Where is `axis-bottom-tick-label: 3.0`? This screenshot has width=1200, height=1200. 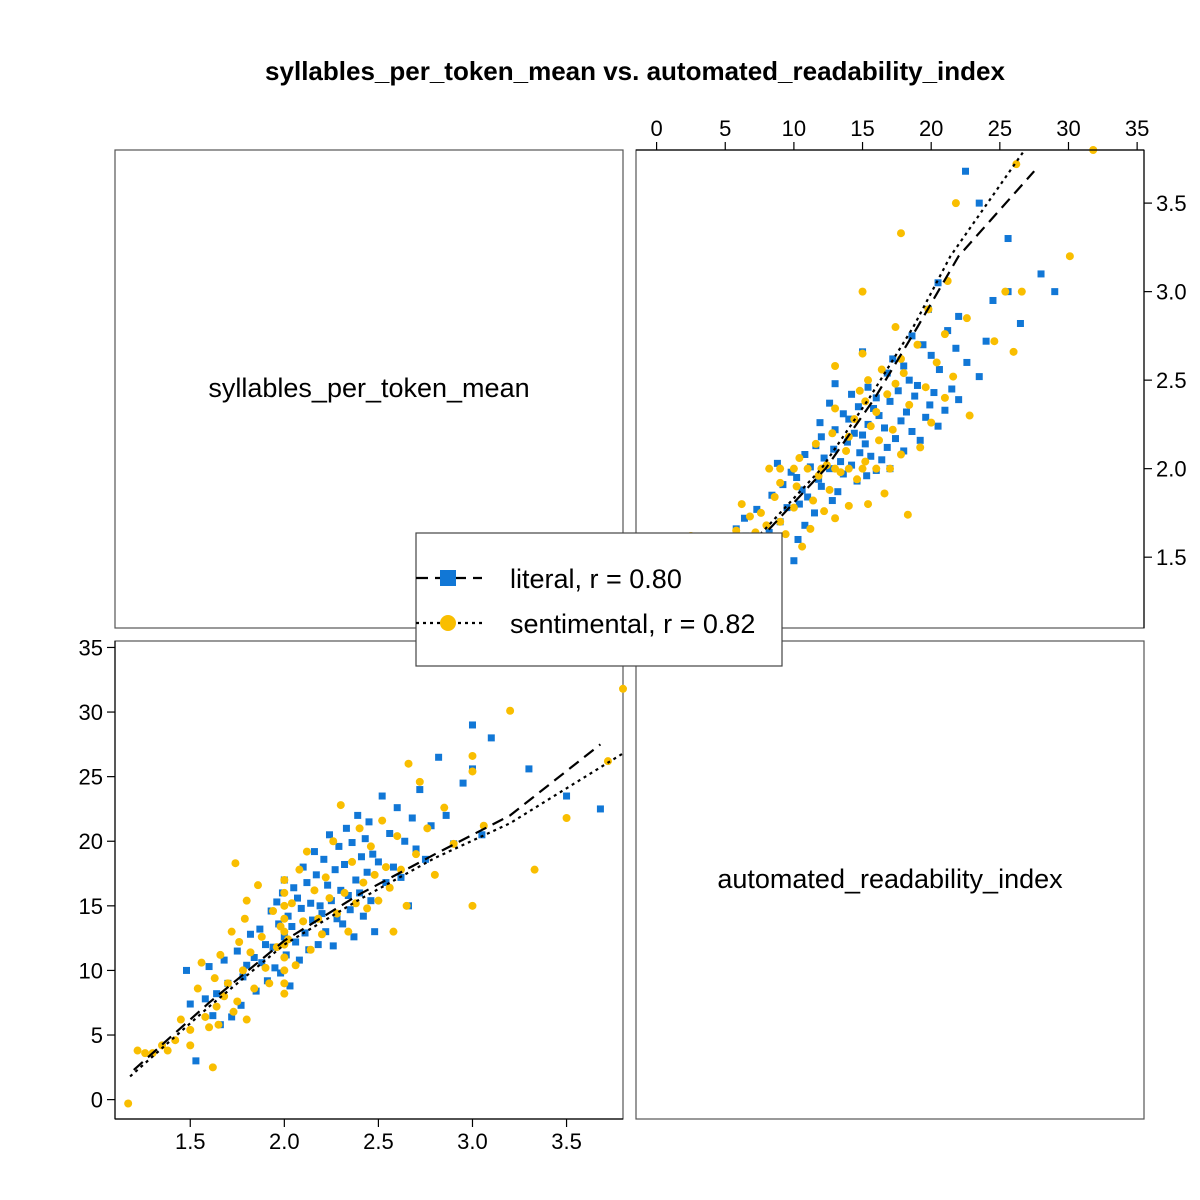 axis-bottom-tick-label: 3.0 is located at coordinates (472, 1141).